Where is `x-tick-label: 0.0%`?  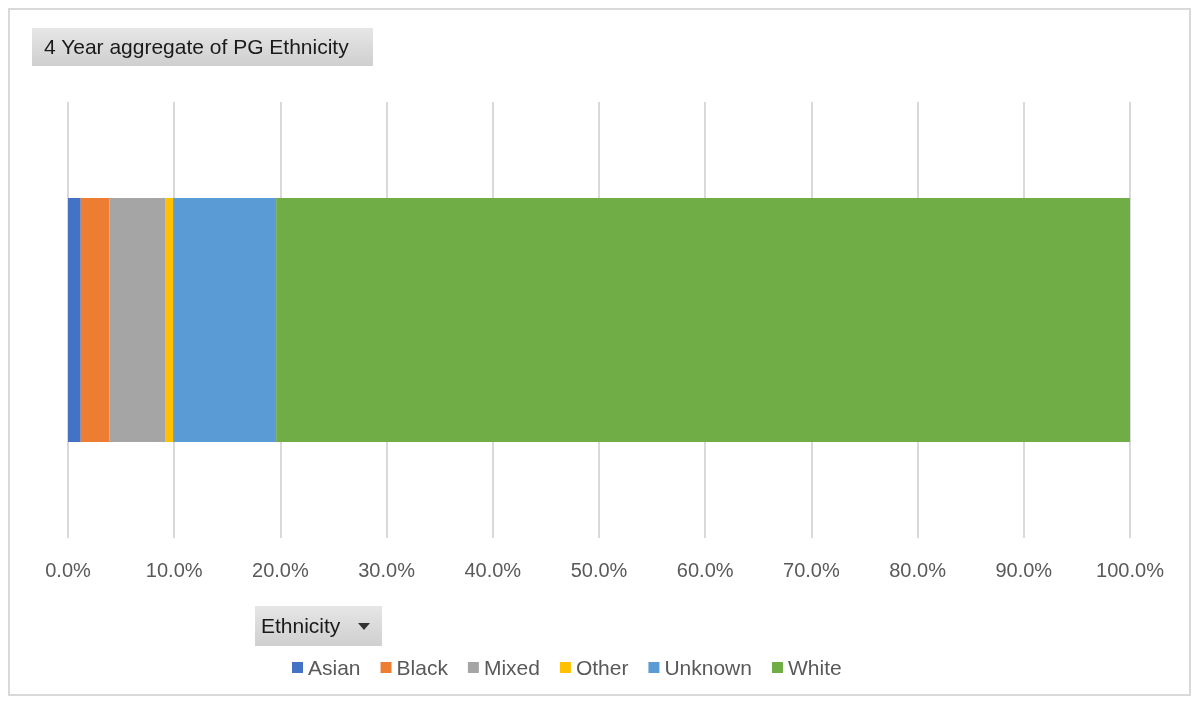 x-tick-label: 0.0% is located at coordinates (68, 570).